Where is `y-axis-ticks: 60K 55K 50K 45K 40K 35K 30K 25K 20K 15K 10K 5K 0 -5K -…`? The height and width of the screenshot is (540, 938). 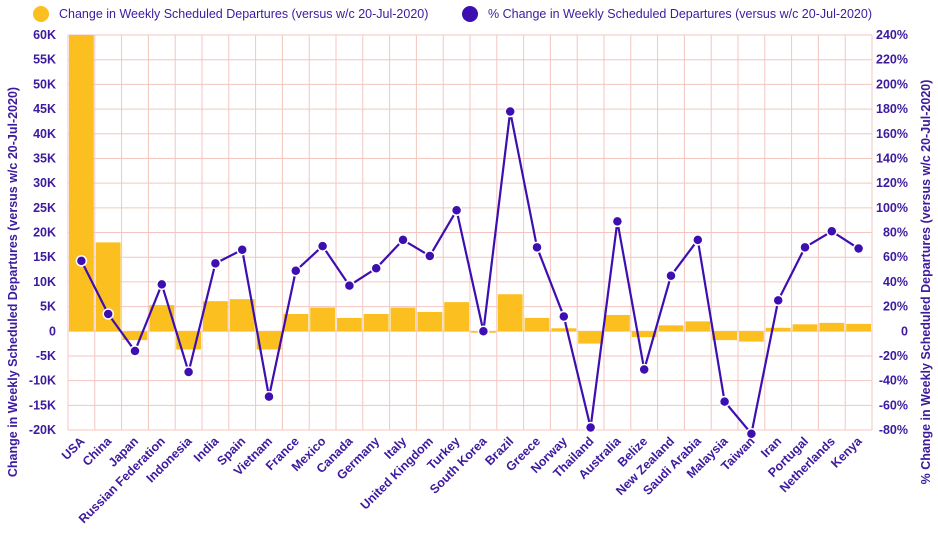 y-axis-ticks: 60K 55K 50K 45K 40K 35K 30K 25K 20K 15K 10K 5K 0 -5K -… is located at coordinates (42, 232).